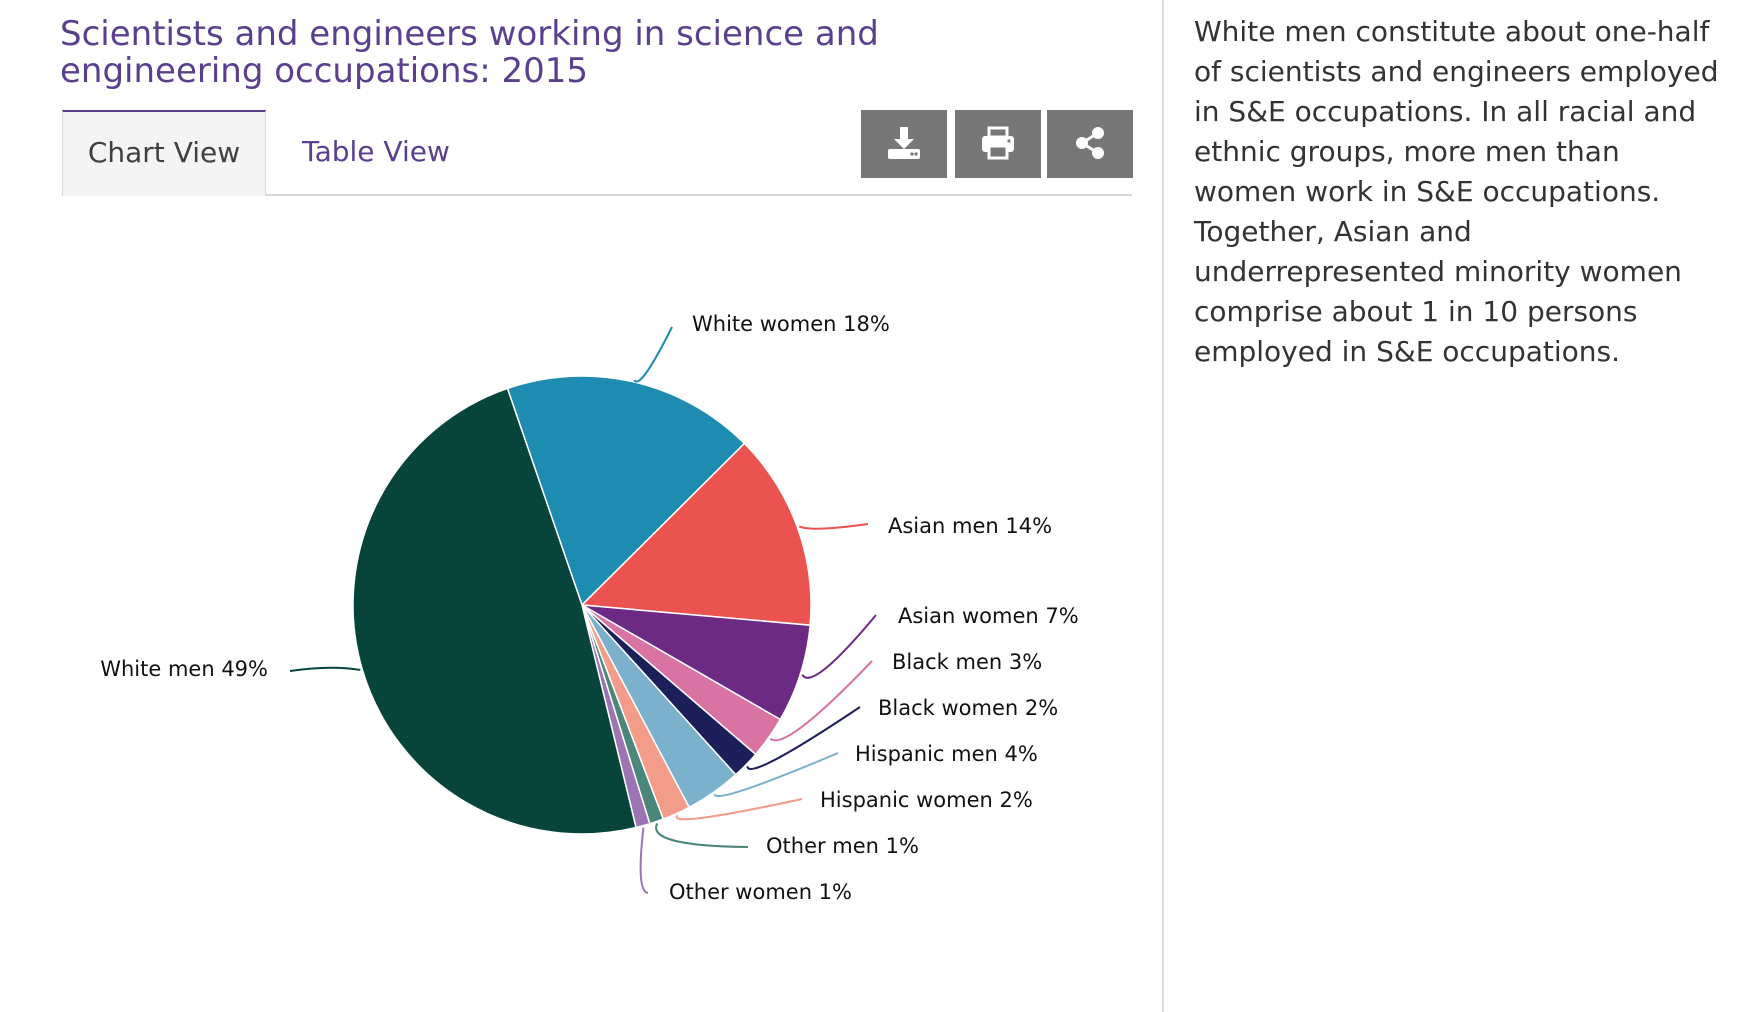  I want to click on slice-label-hispanic-men: Hispanic men 4%, so click(946, 754).